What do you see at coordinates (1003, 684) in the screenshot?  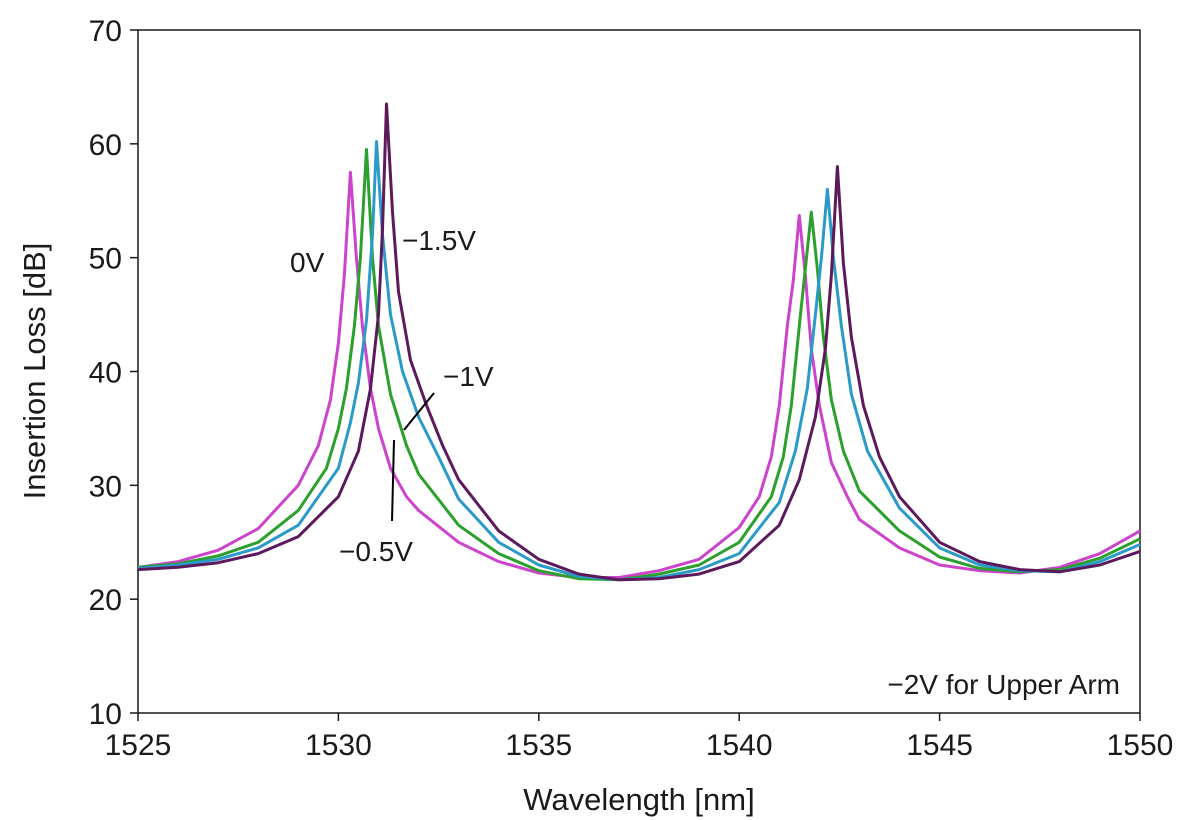 I see `annotation-upper-arm: −2V for Upper Arm` at bounding box center [1003, 684].